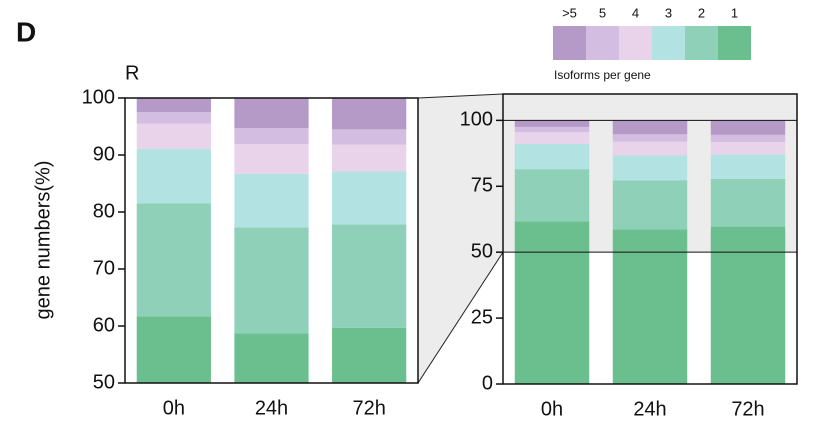 Image resolution: width=824 pixels, height=440 pixels. Describe the element at coordinates (602, 12) in the screenshot. I see `legend-label: 5` at that location.